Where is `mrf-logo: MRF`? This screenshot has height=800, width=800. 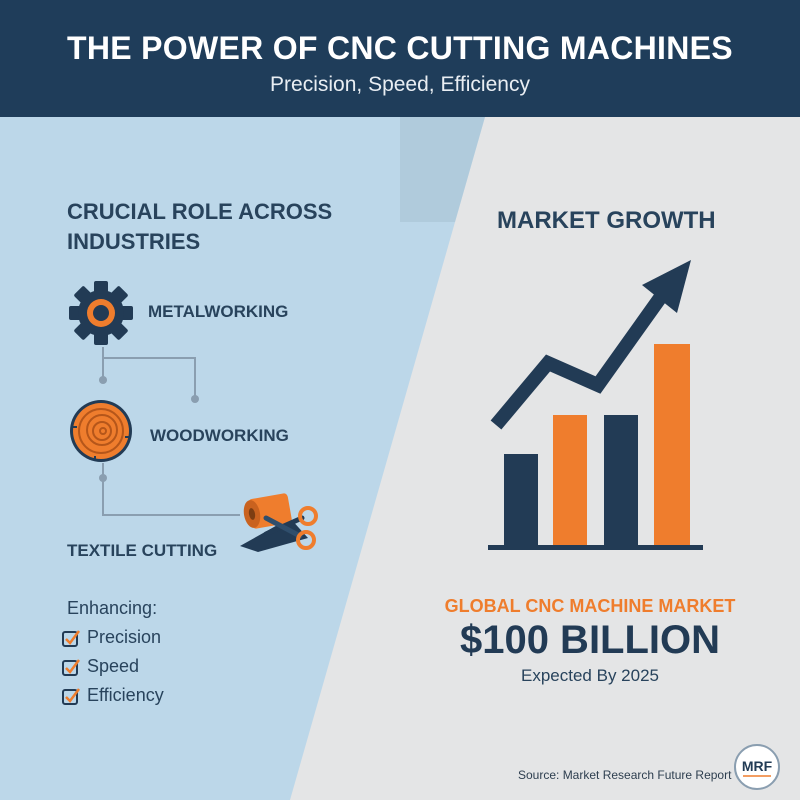 mrf-logo: MRF is located at coordinates (757, 767).